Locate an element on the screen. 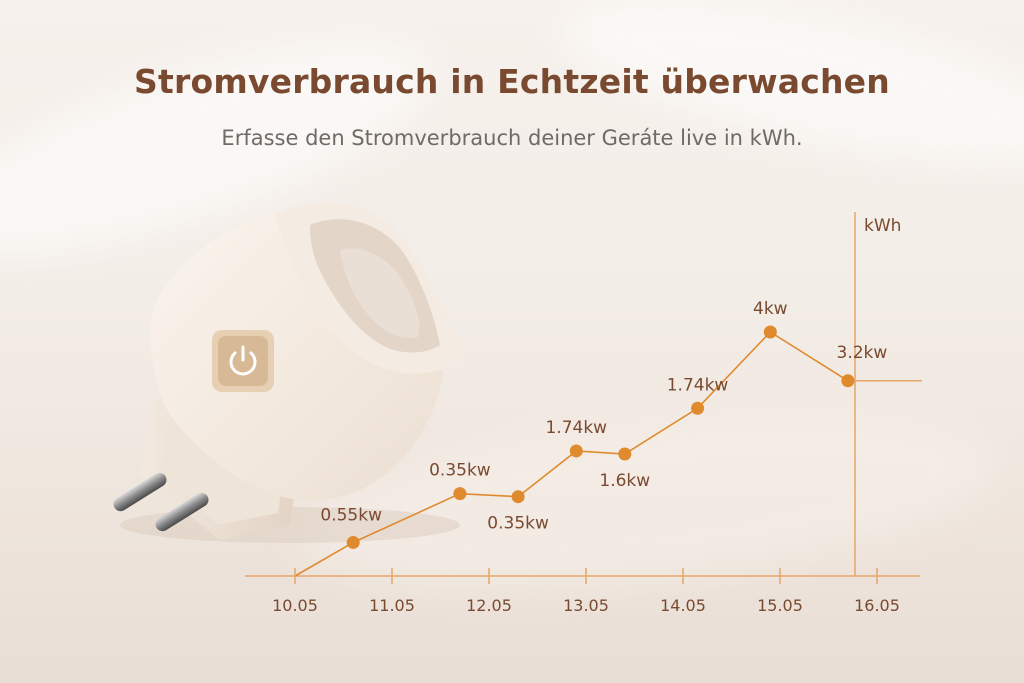 Image resolution: width=1024 pixels, height=683 pixels. data-label: 3.2kw is located at coordinates (862, 353).